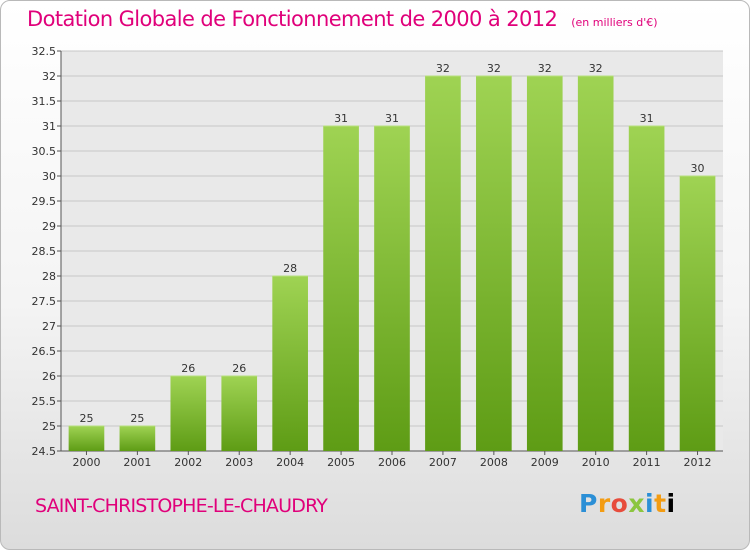 The height and width of the screenshot is (550, 750). I want to click on x-tick-label: 2006, so click(392, 462).